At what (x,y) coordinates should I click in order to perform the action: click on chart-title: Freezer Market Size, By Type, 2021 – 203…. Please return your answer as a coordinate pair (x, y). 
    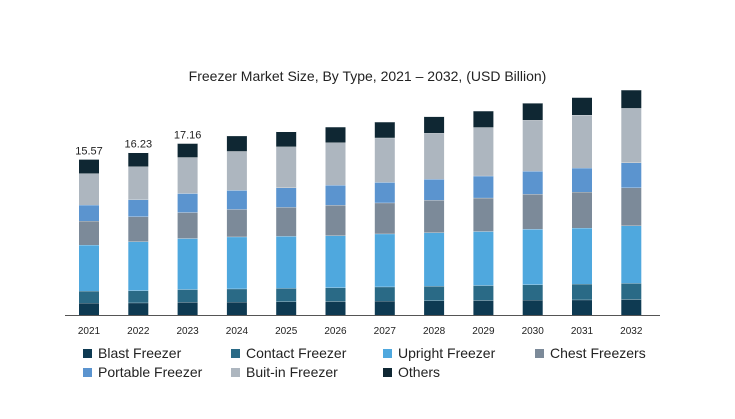
    Looking at the image, I should click on (367, 76).